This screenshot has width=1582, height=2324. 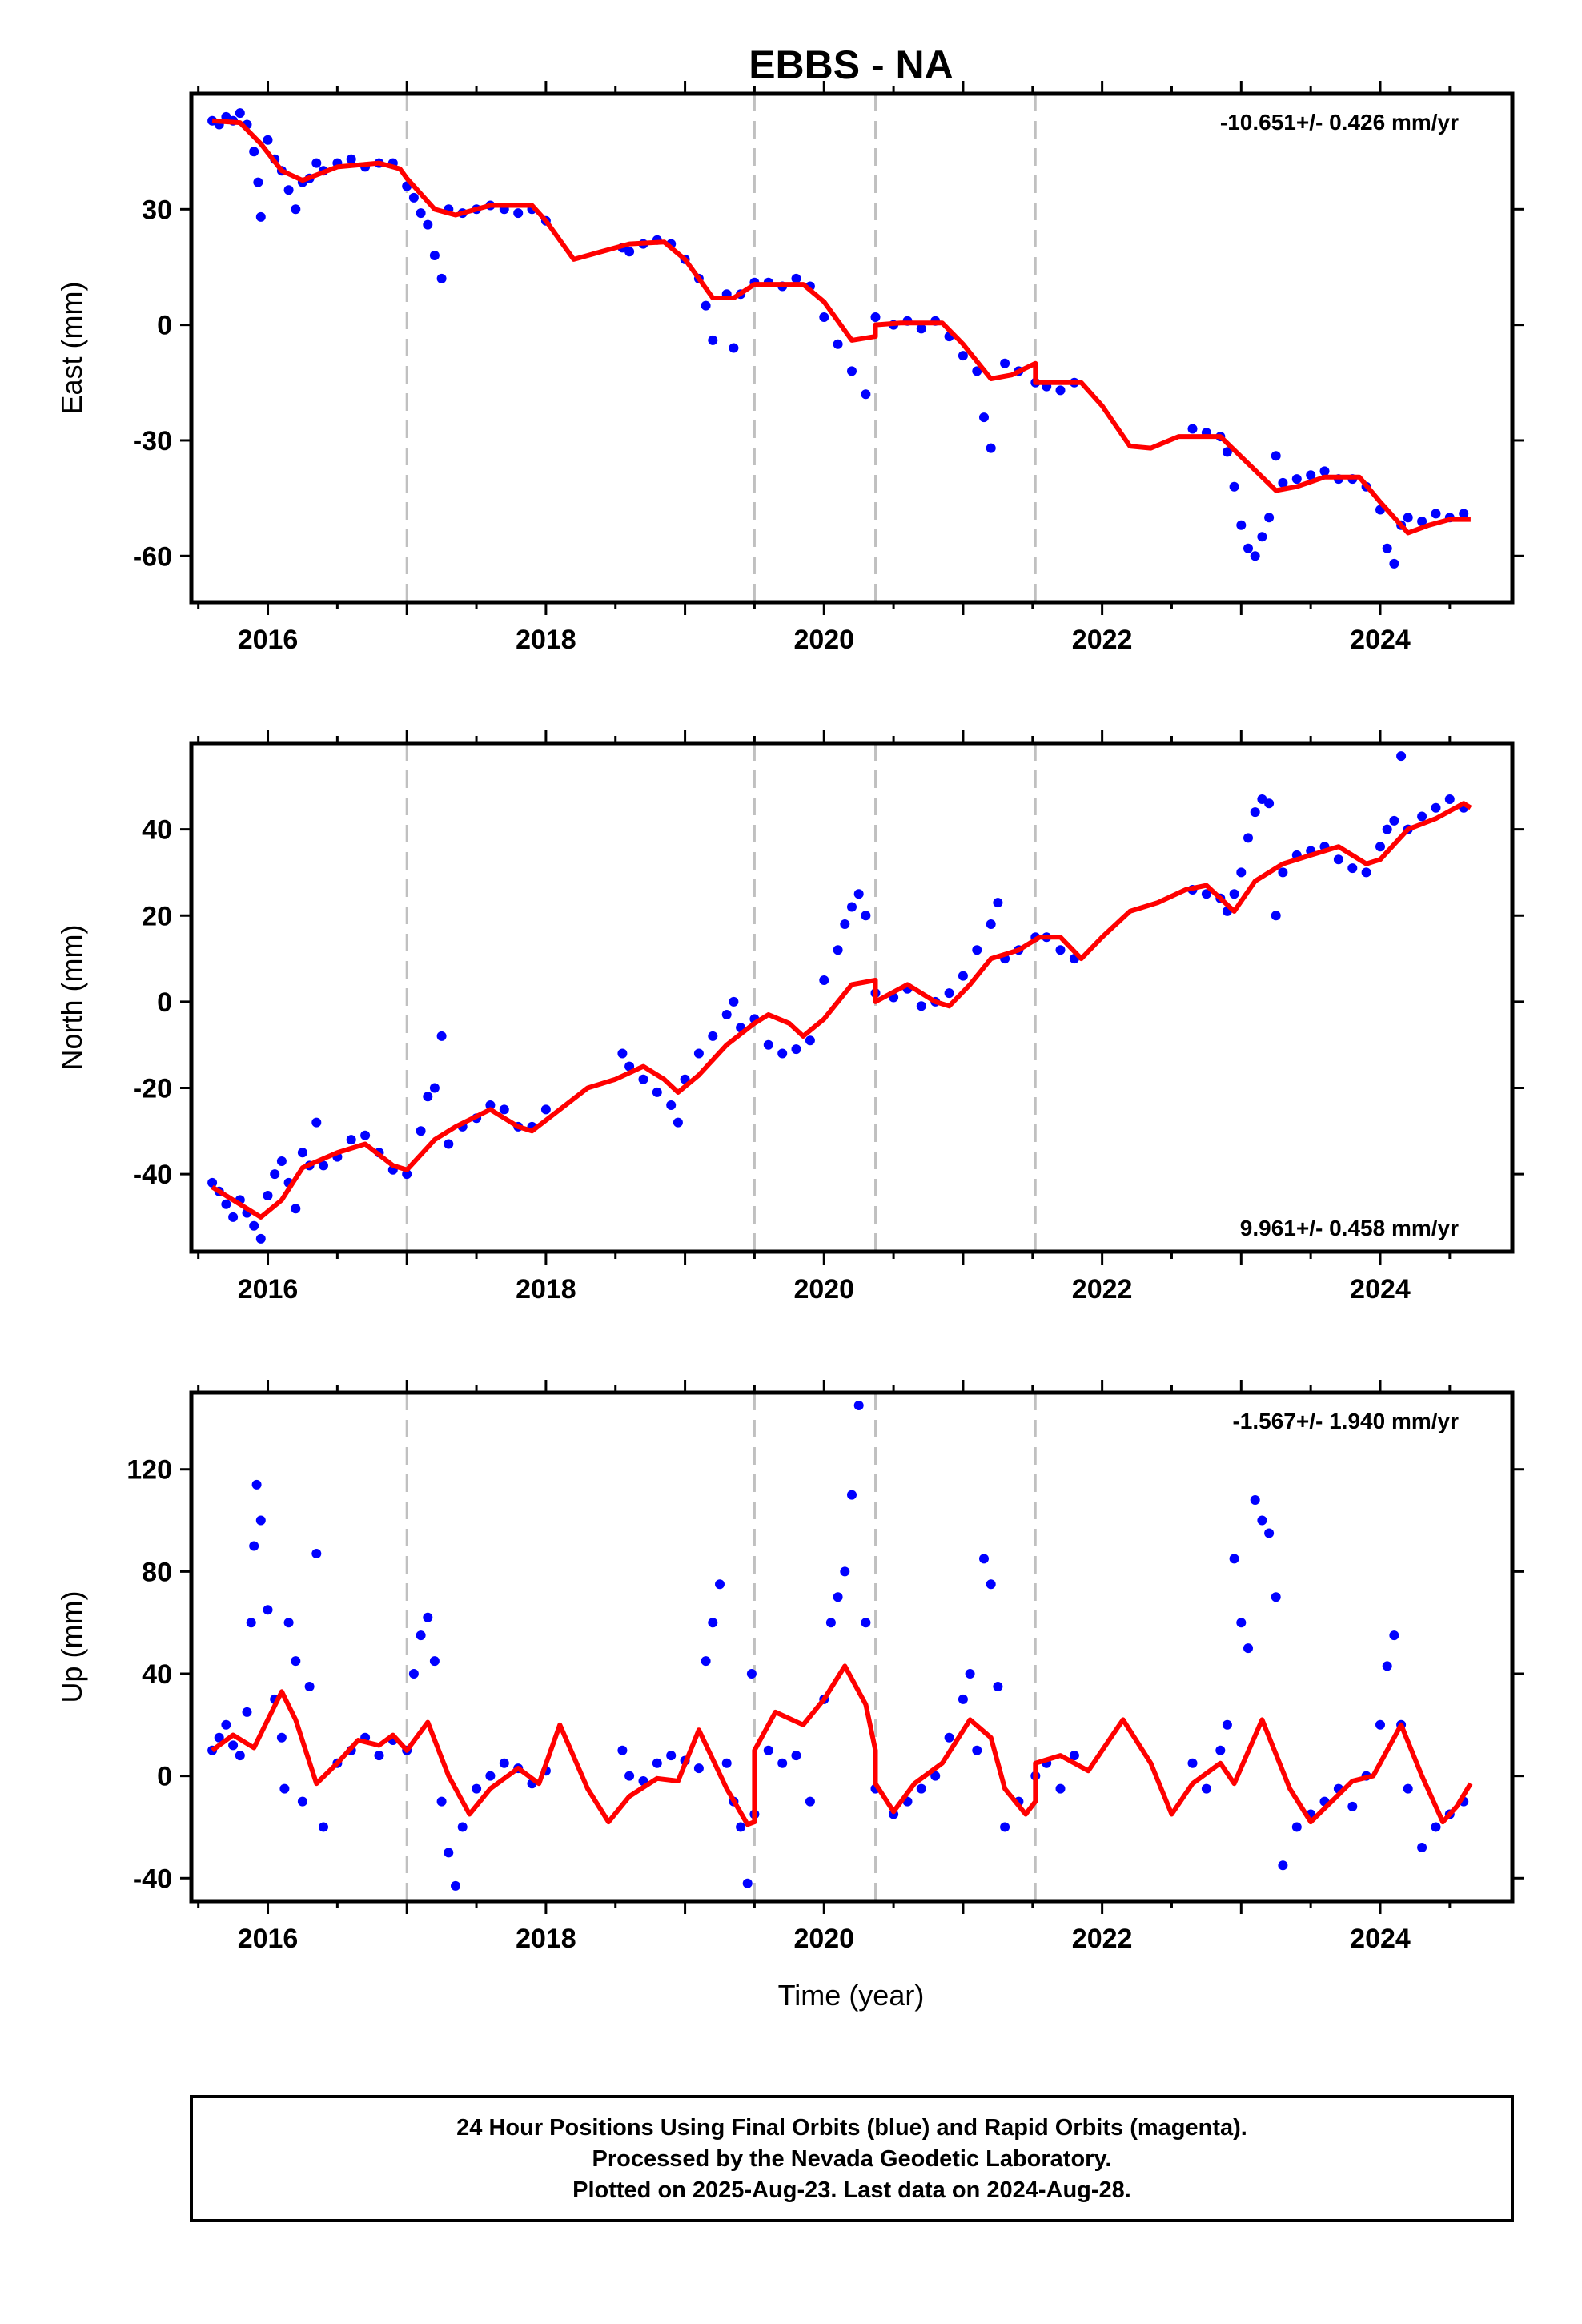 I want to click on y-tick-label: -30, so click(x=152, y=441).